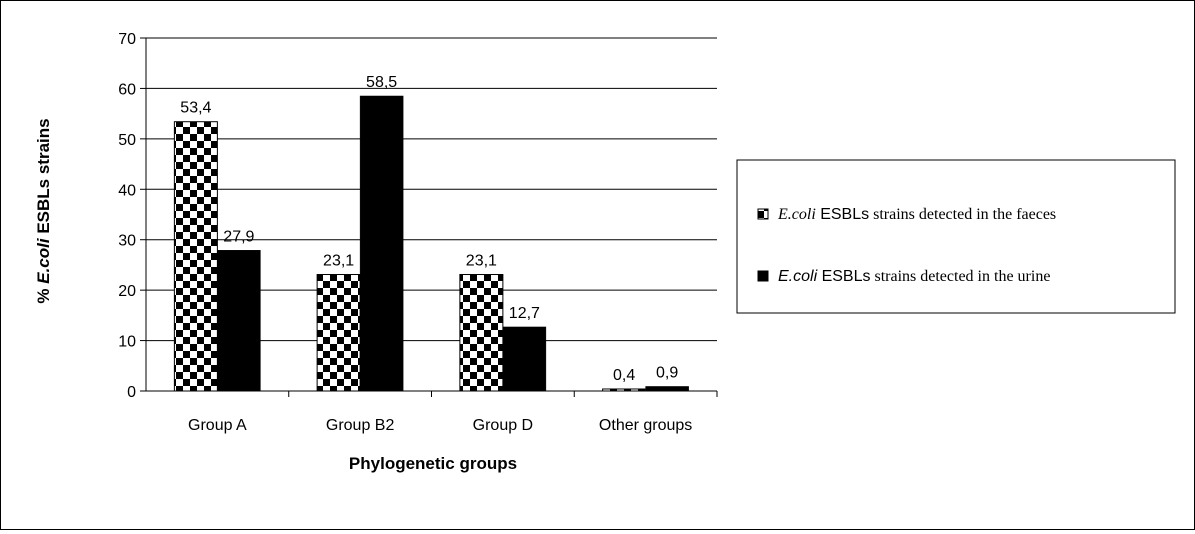 This screenshot has width=1195, height=534. Describe the element at coordinates (645, 425) in the screenshot. I see `x-tick-label: Other groups` at that location.